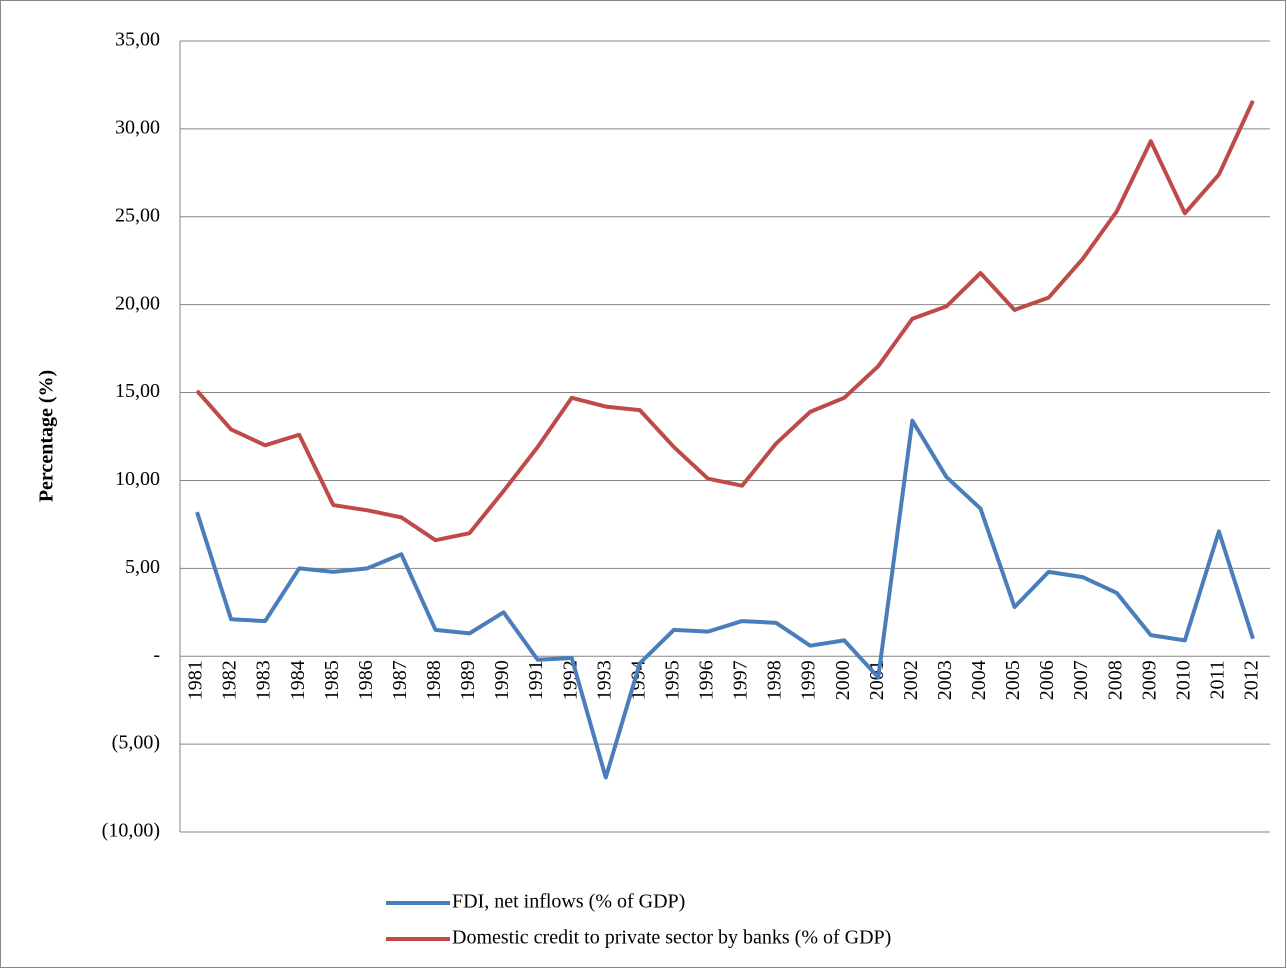 This screenshot has height=969, width=1287. I want to click on x-tick-label: 1981, so click(196, 680).